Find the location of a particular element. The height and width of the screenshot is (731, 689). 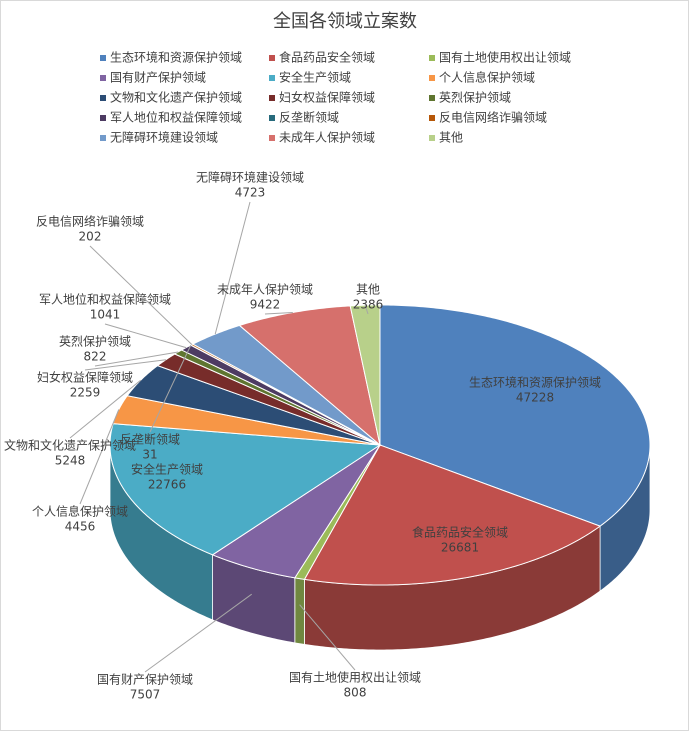

data-label-name: 无障碍环境建设领域 is located at coordinates (250, 177).